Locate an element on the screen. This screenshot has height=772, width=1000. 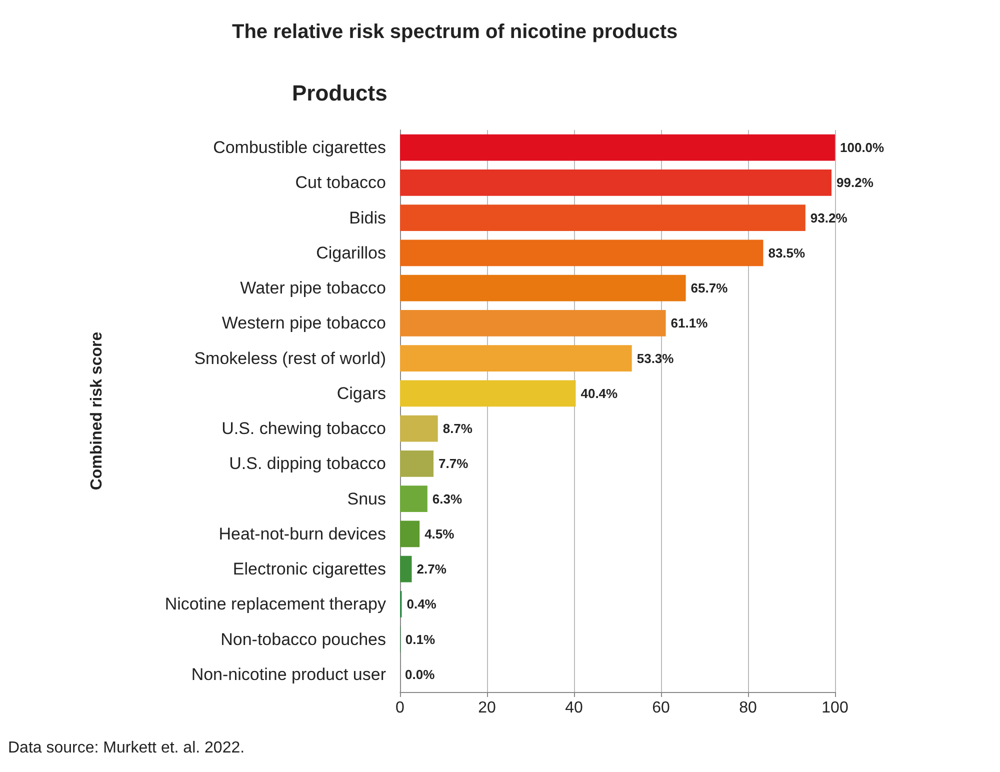
y-tick-label: Cut tobacco is located at coordinates (340, 182).